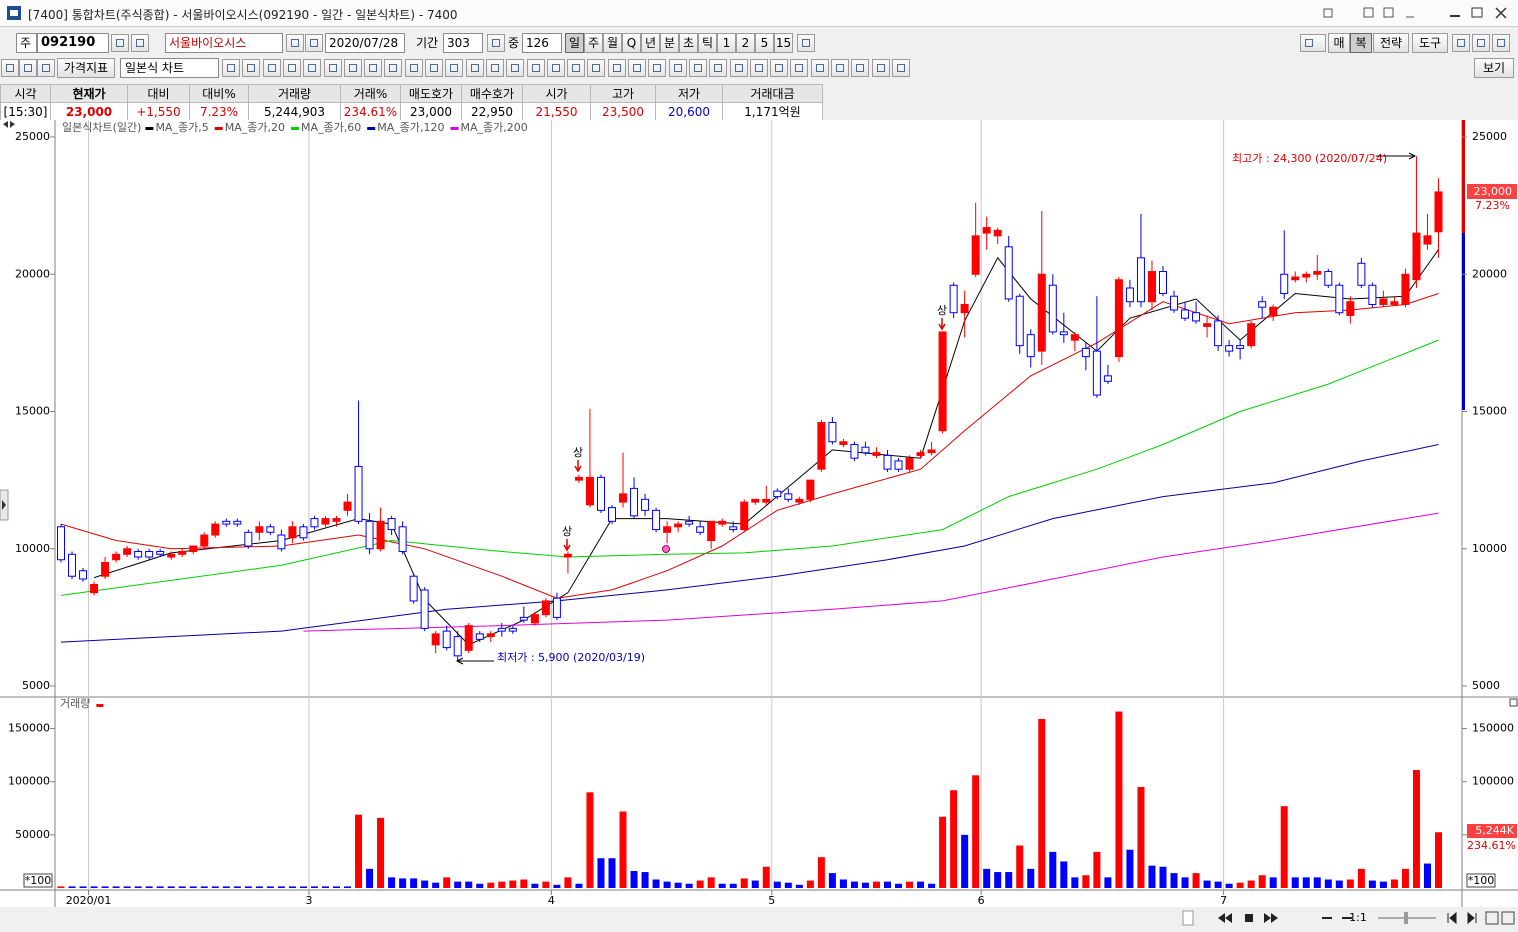 This screenshot has height=932, width=1518. What do you see at coordinates (593, 43) in the screenshot?
I see `period-button: 주` at bounding box center [593, 43].